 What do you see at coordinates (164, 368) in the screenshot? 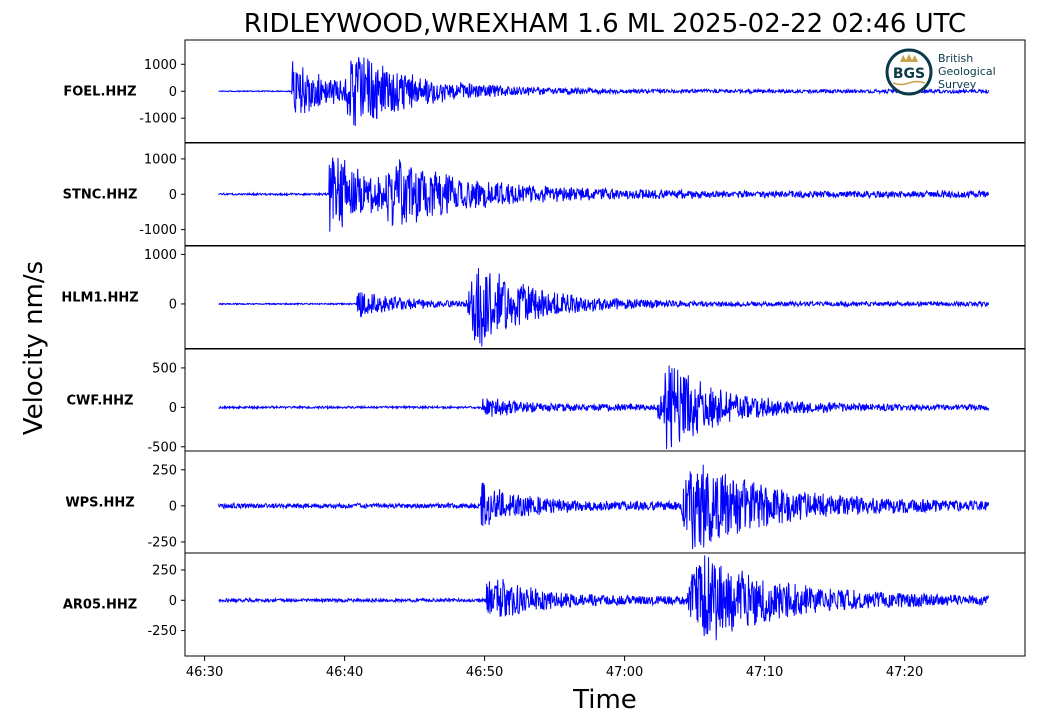
I see `y-tick-label: 500` at bounding box center [164, 368].